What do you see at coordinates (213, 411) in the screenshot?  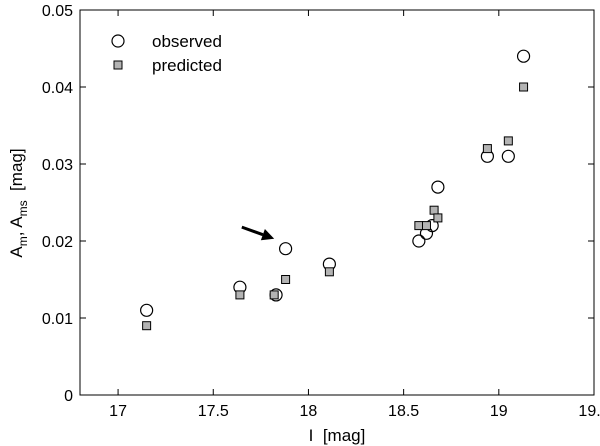 I see `x-tick-label: 17.5` at bounding box center [213, 411].